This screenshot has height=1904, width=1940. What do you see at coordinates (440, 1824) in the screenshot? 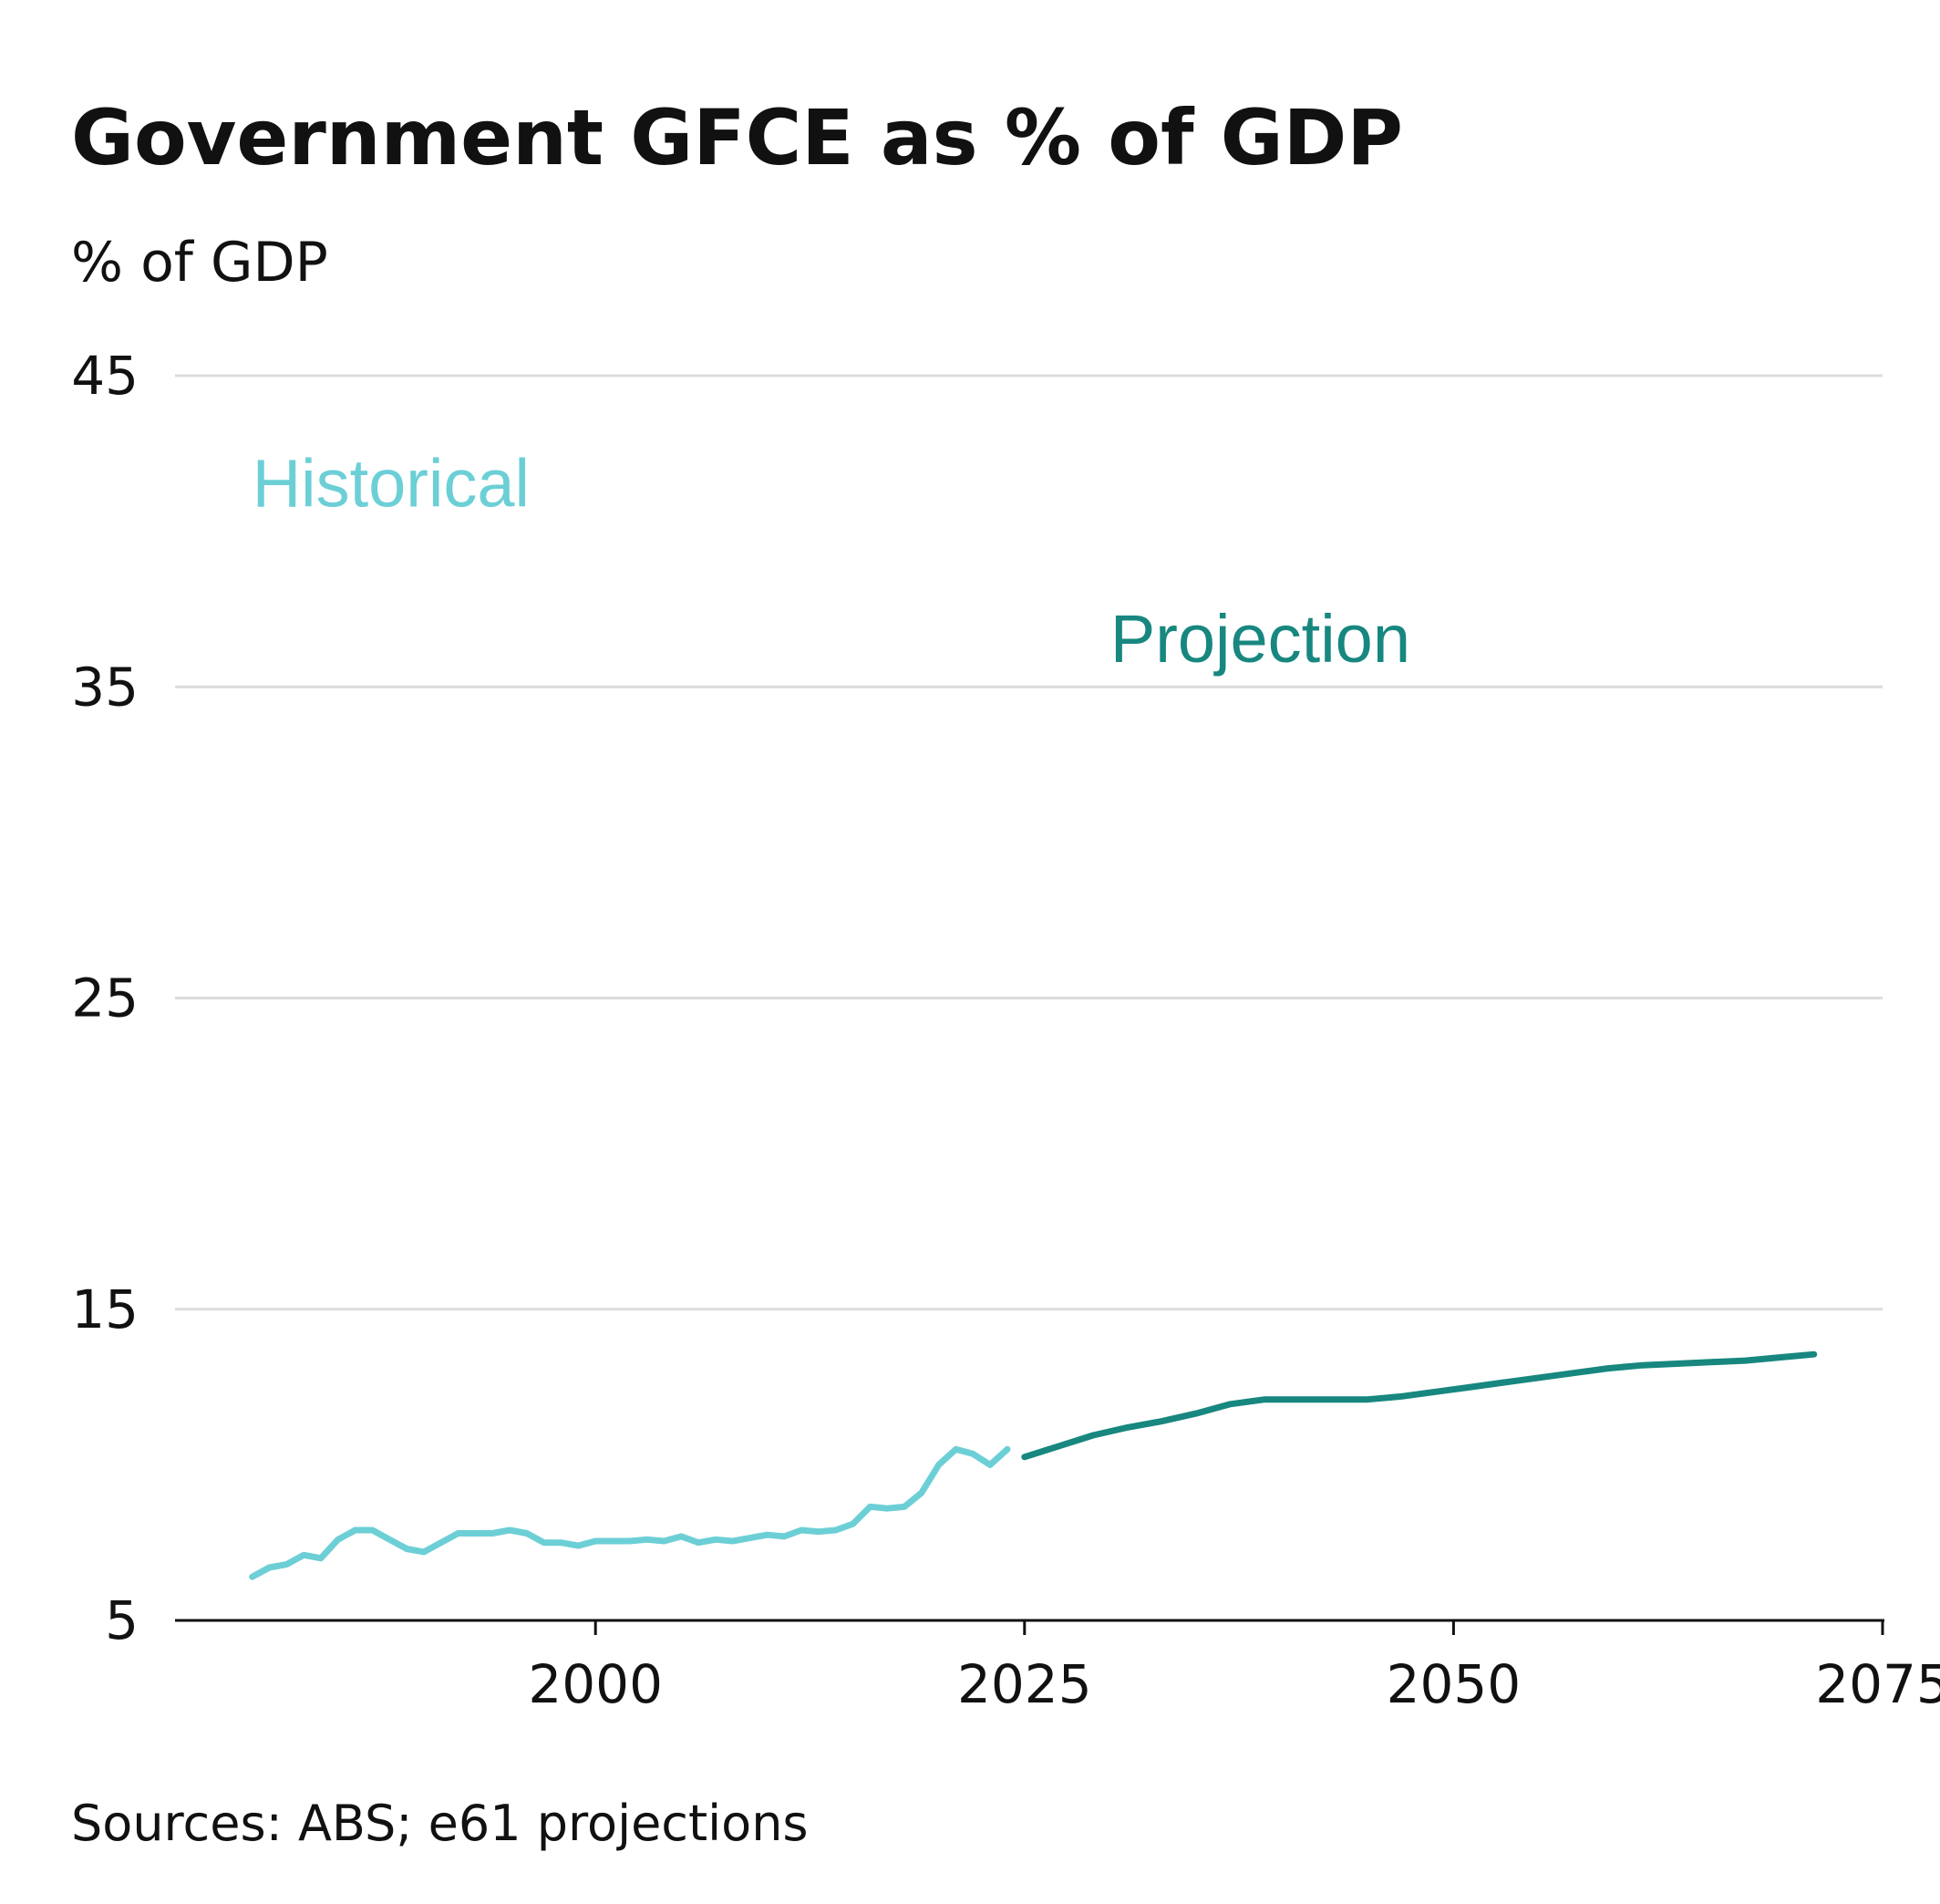
I see `source-note: Sources: ABS; e61 projections` at bounding box center [440, 1824].